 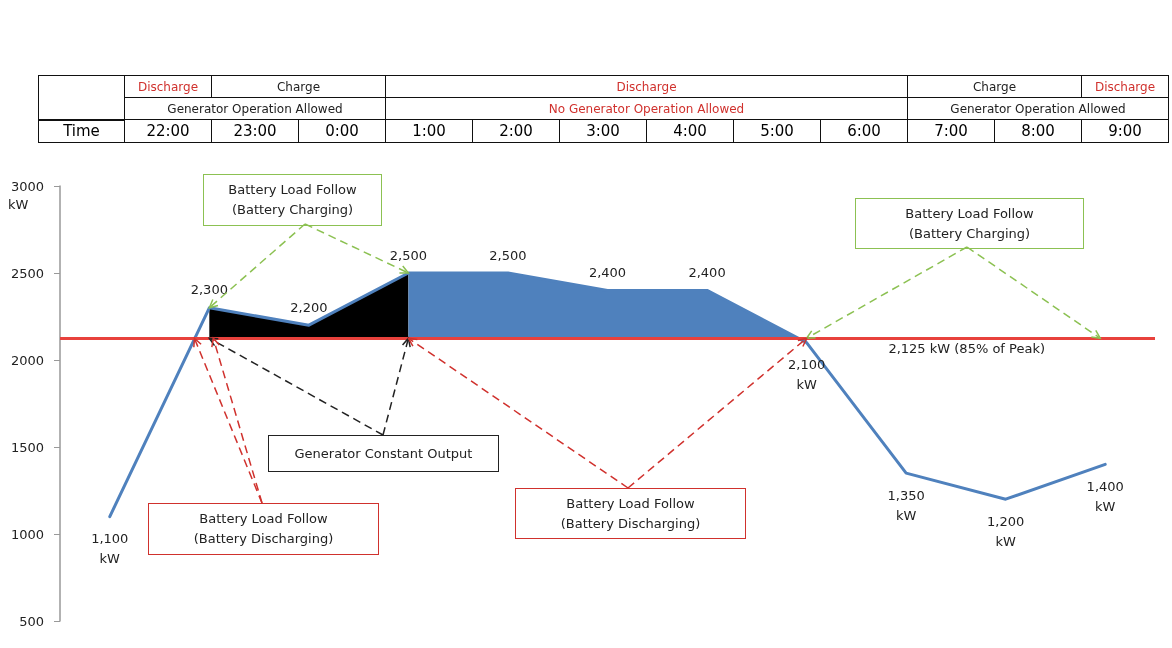 What do you see at coordinates (27, 273) in the screenshot?
I see `y-tick-label: 2500` at bounding box center [27, 273].